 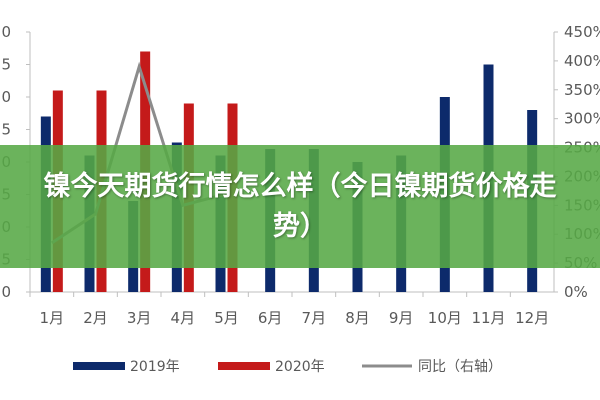 I want to click on x-tick-label: 2月, so click(x=95, y=318).